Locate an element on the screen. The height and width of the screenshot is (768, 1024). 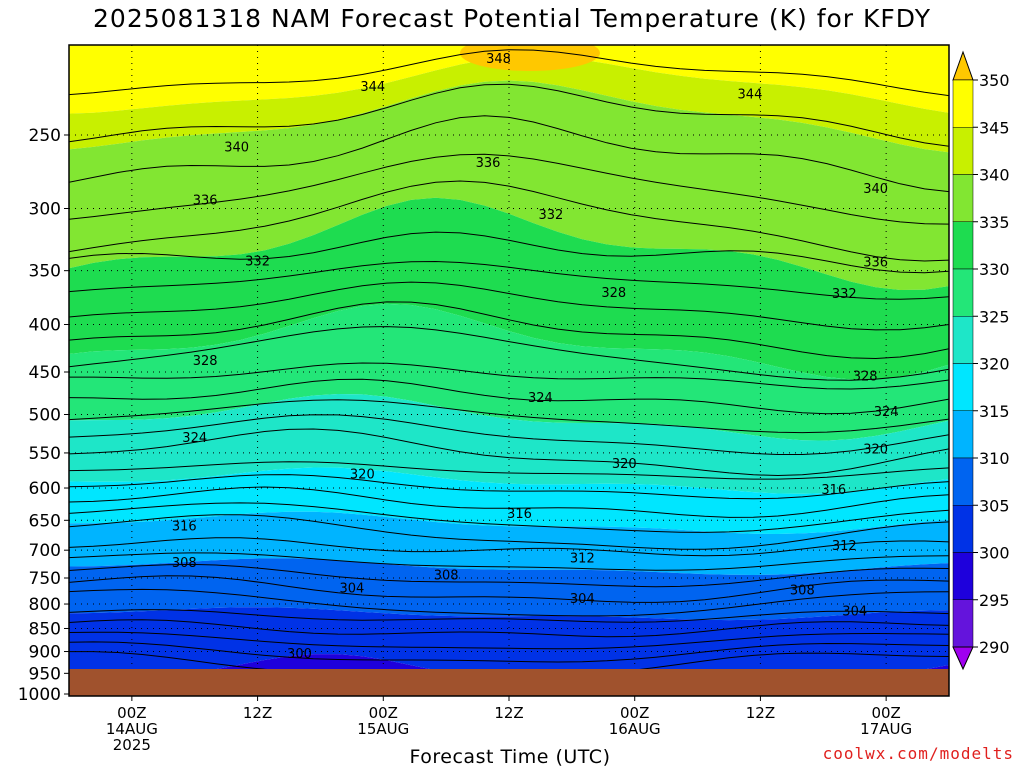
contour-label: 304 is located at coordinates (582, 599).